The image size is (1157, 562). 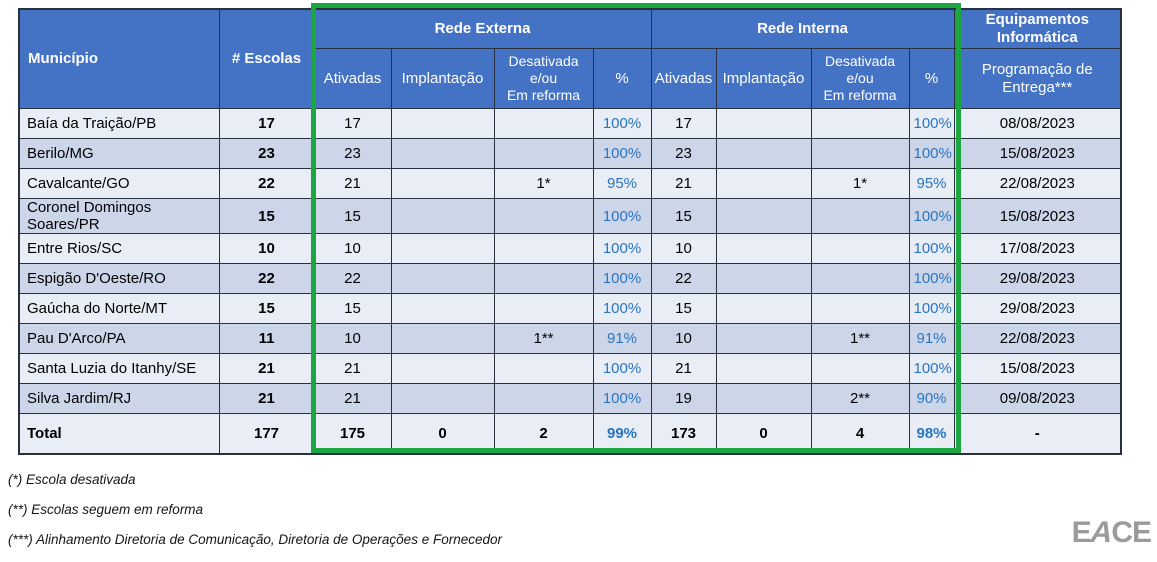 What do you see at coordinates (931, 338) in the screenshot?
I see `cell-int-pct: 91%` at bounding box center [931, 338].